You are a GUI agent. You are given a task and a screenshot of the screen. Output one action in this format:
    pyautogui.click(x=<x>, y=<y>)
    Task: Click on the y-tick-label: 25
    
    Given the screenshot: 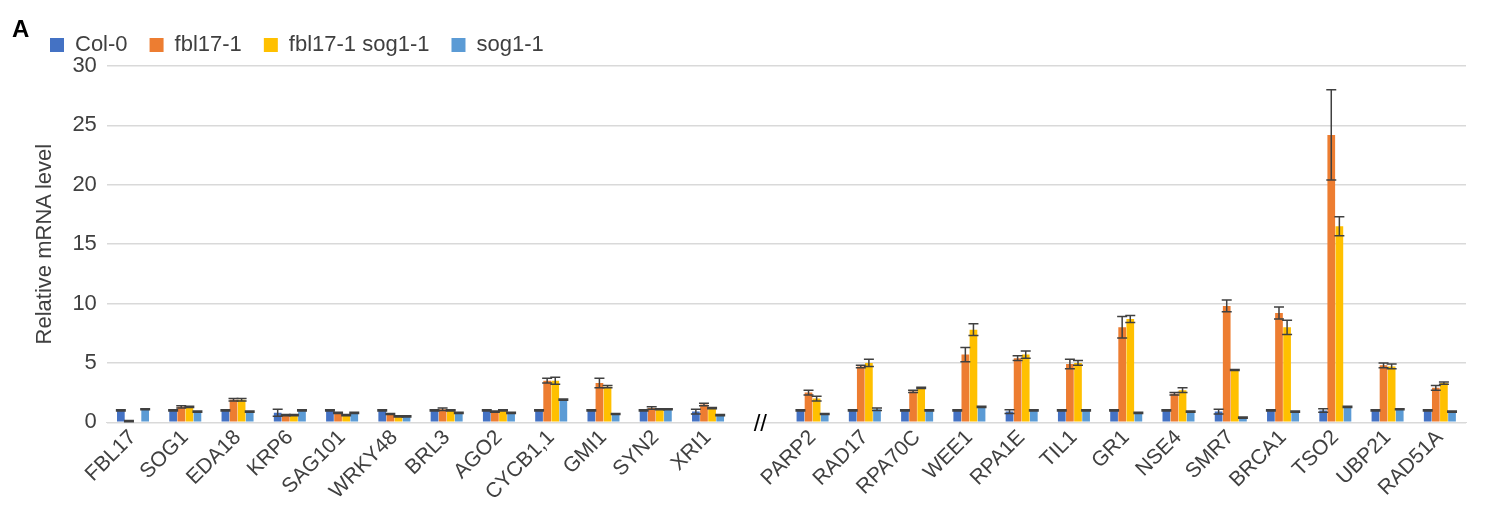 What is the action you would take?
    pyautogui.click(x=84, y=124)
    